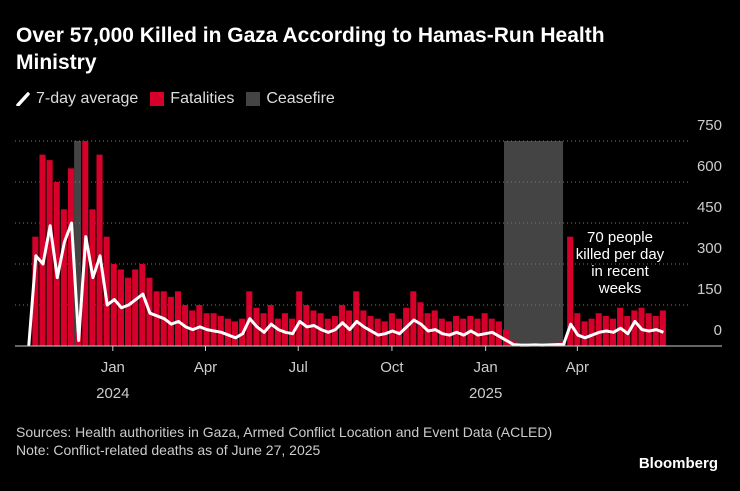  I want to click on annotation: killed per day, so click(620, 254).